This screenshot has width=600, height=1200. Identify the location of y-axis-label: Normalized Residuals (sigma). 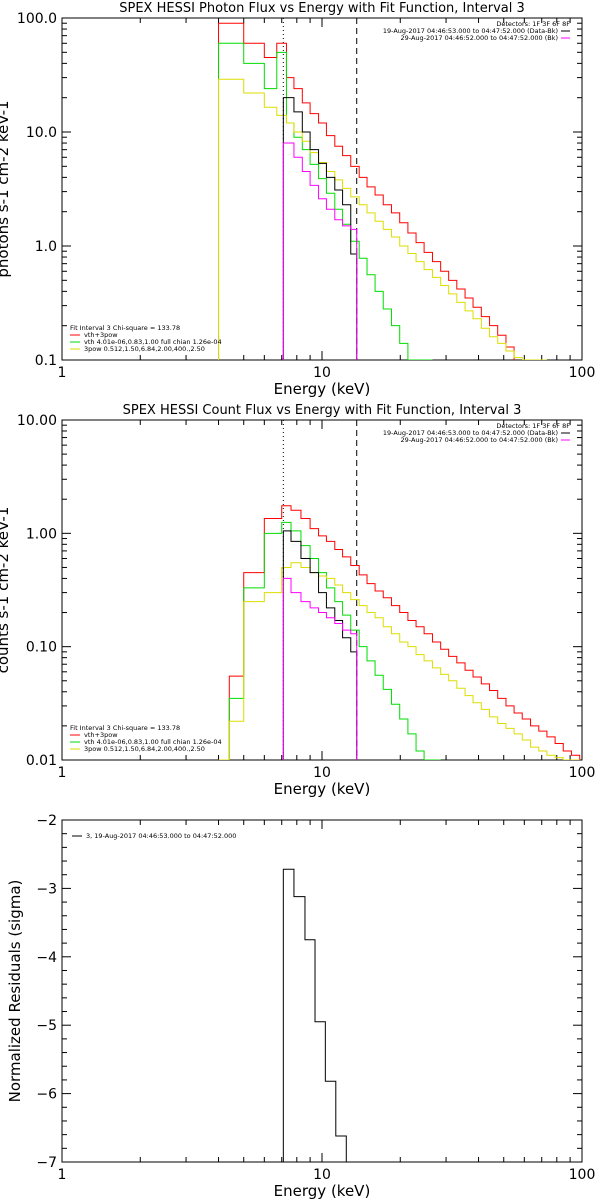
(15, 991).